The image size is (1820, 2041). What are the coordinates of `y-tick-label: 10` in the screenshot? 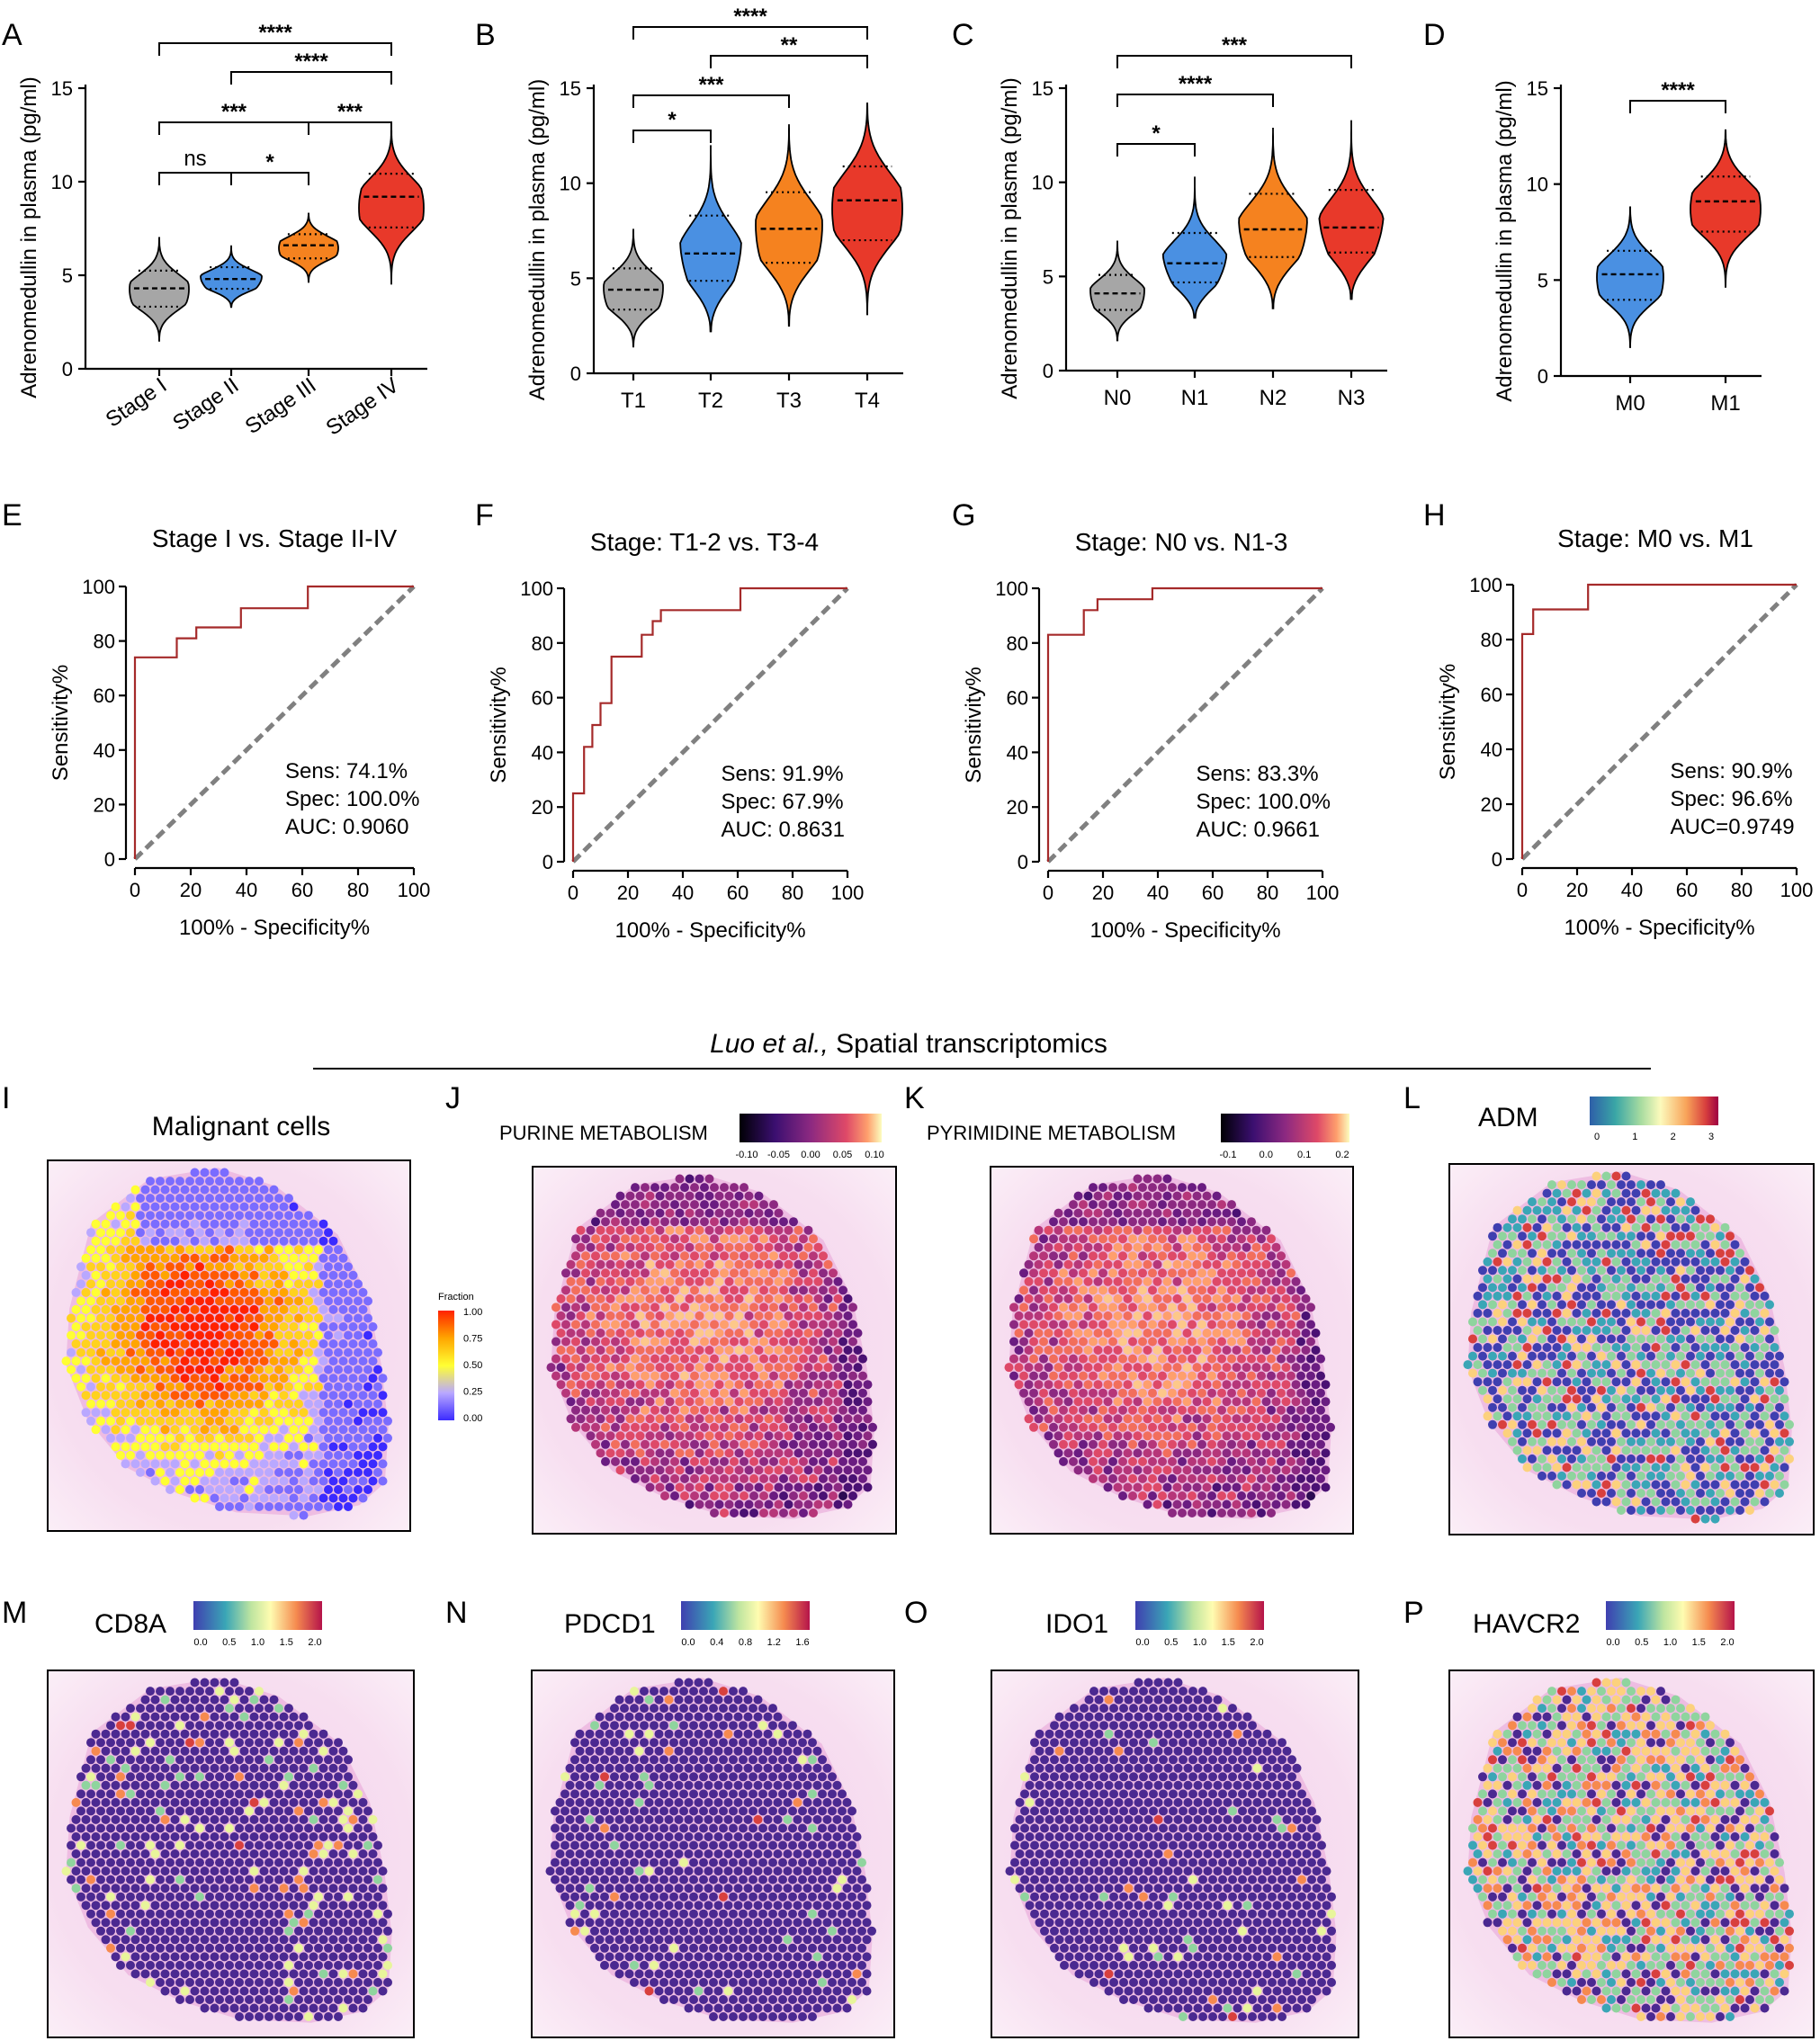 It's located at (62, 182).